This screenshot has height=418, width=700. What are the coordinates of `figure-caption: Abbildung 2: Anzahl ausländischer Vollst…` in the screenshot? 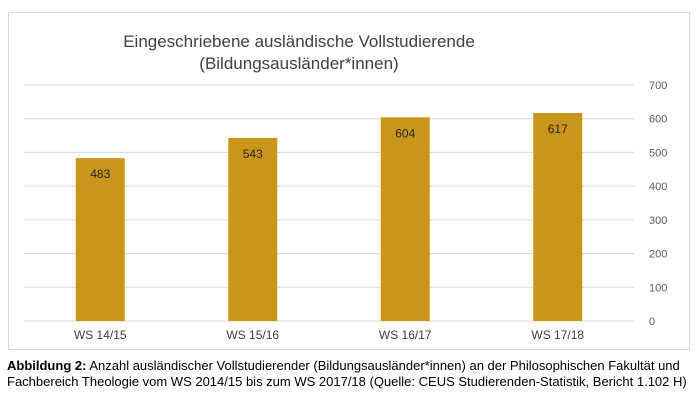 It's located at (351, 374).